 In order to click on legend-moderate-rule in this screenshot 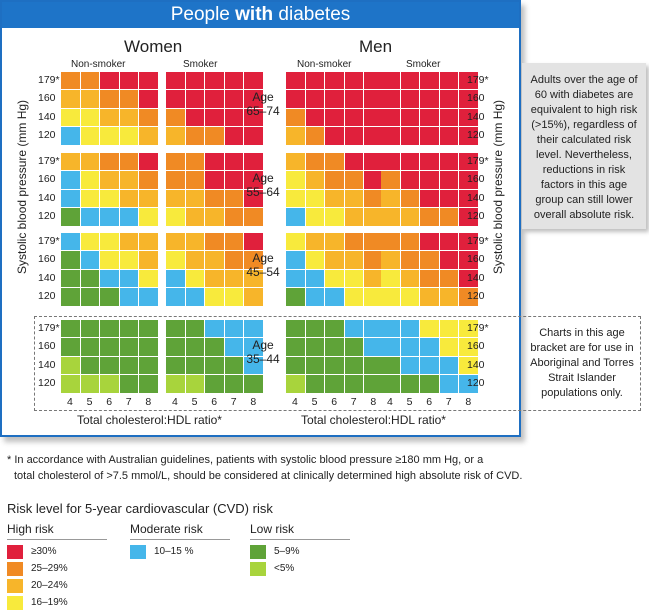, I will do `click(180, 539)`.